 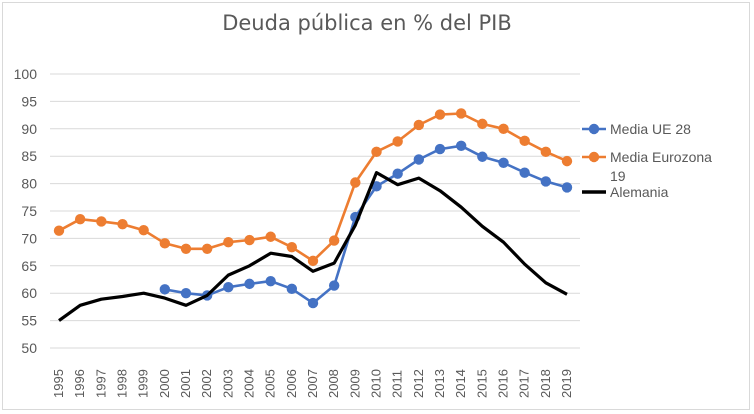 What do you see at coordinates (143, 383) in the screenshot?
I see `x-tick-label: 1999` at bounding box center [143, 383].